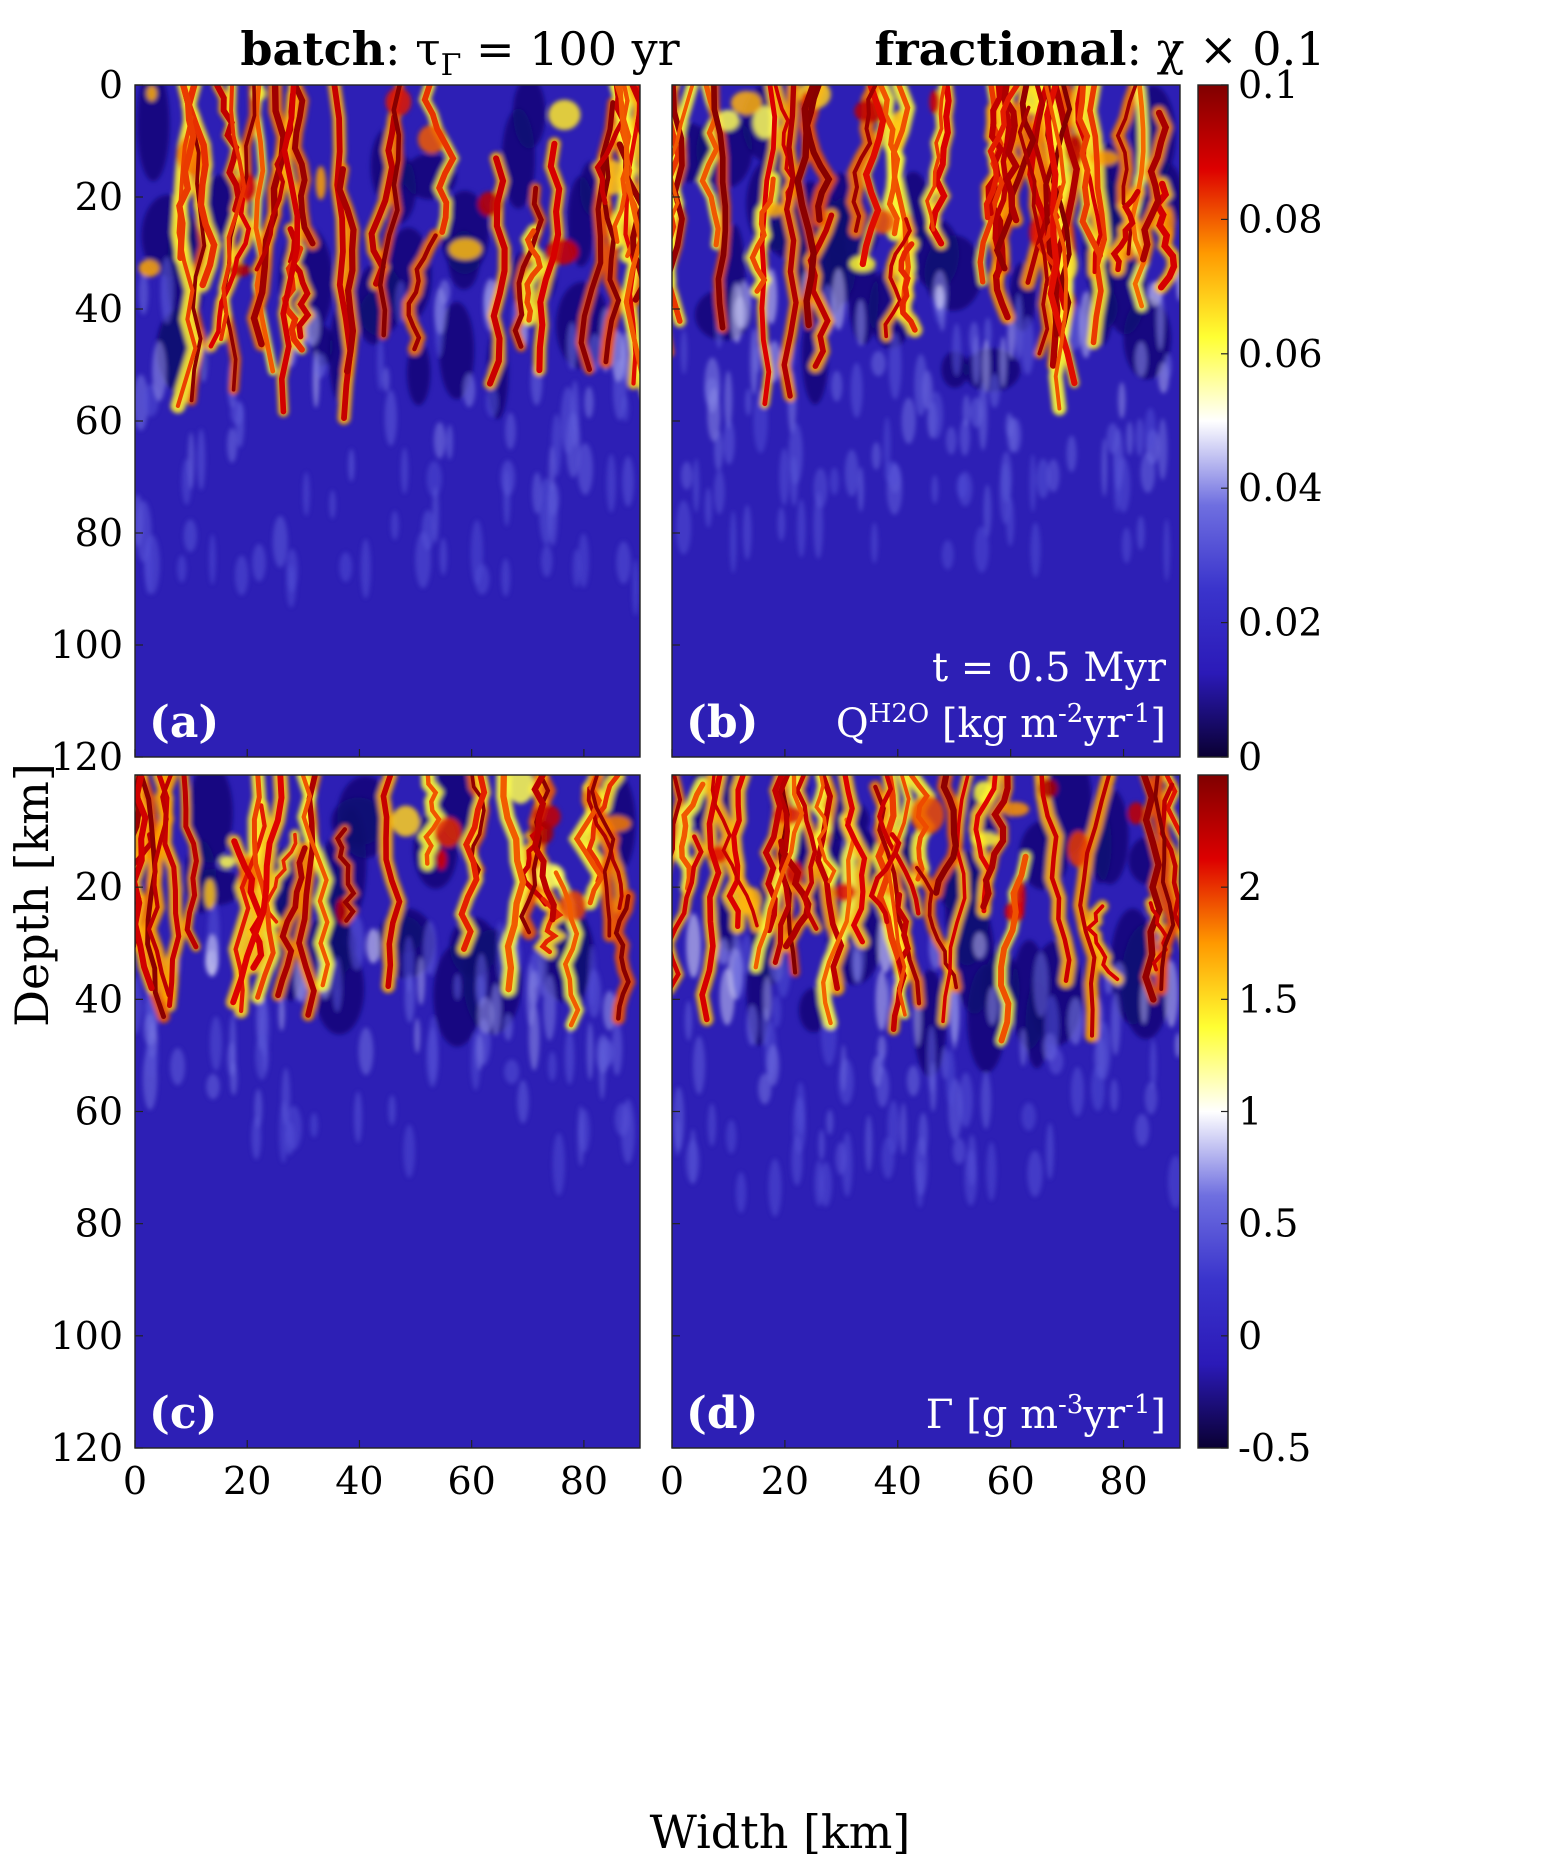  I want to click on panel-d: 0 20 40 60 80 (d) Γ [g m-3yr-1], so click(920, 1138).